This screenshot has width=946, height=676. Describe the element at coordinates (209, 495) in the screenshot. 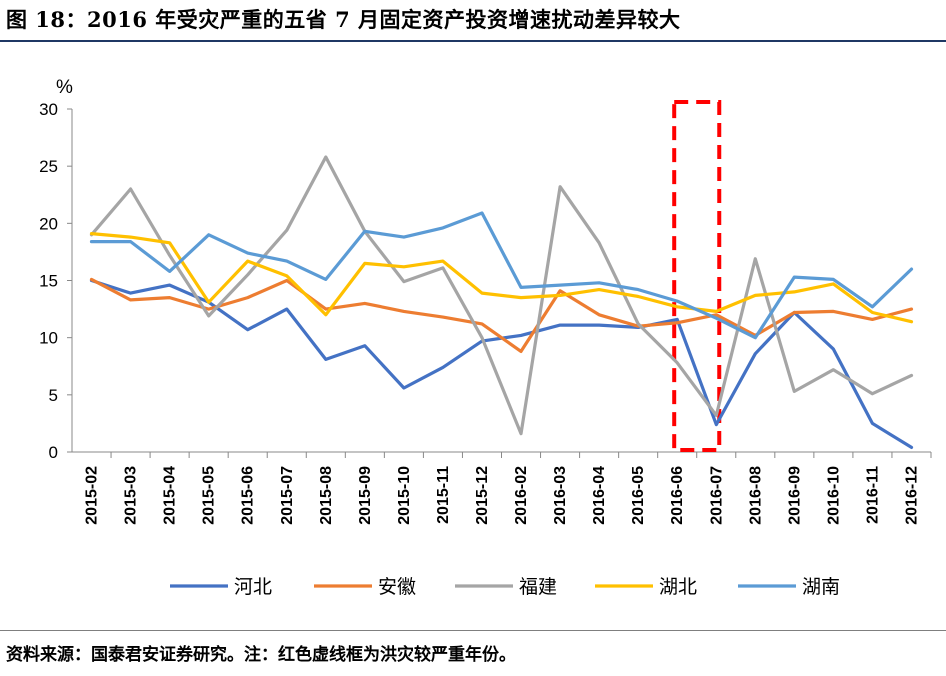

I see `x-tick-label: 2015-05` at that location.